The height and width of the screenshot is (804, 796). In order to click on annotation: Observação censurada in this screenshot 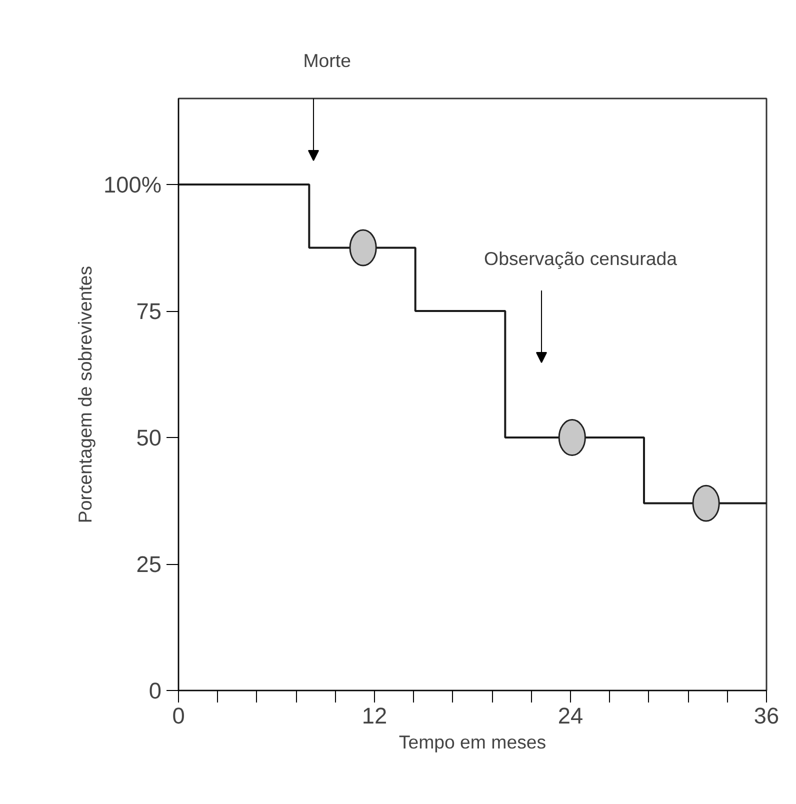, I will do `click(581, 258)`.